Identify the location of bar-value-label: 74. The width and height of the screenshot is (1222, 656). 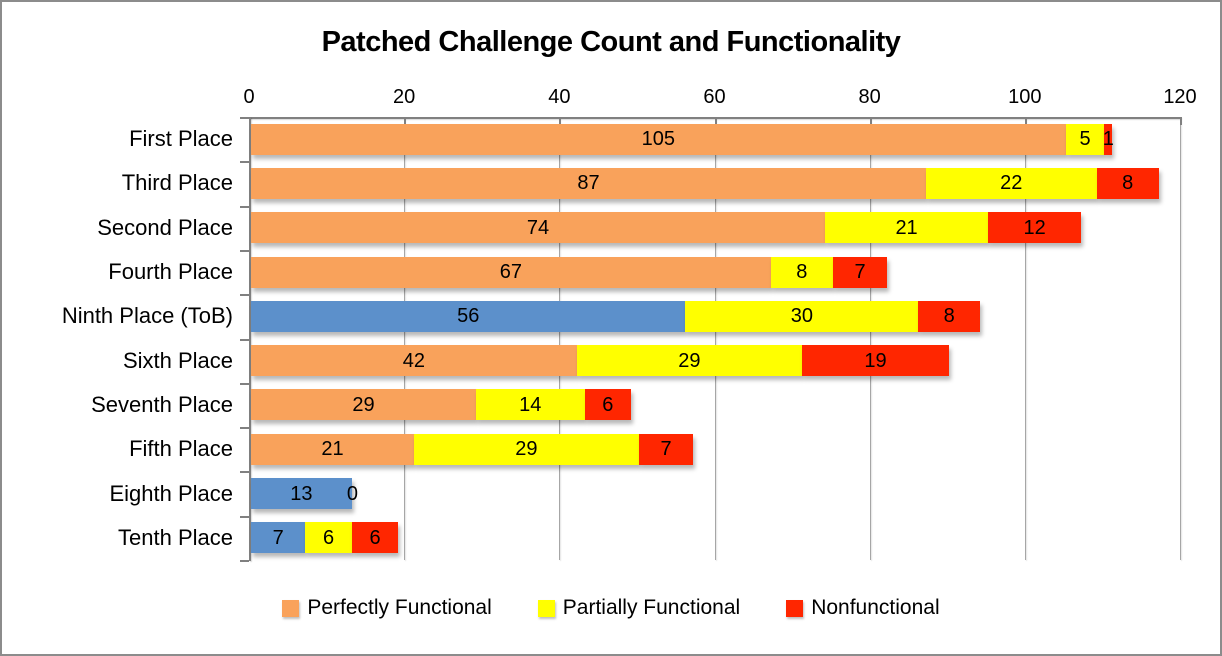
(538, 227).